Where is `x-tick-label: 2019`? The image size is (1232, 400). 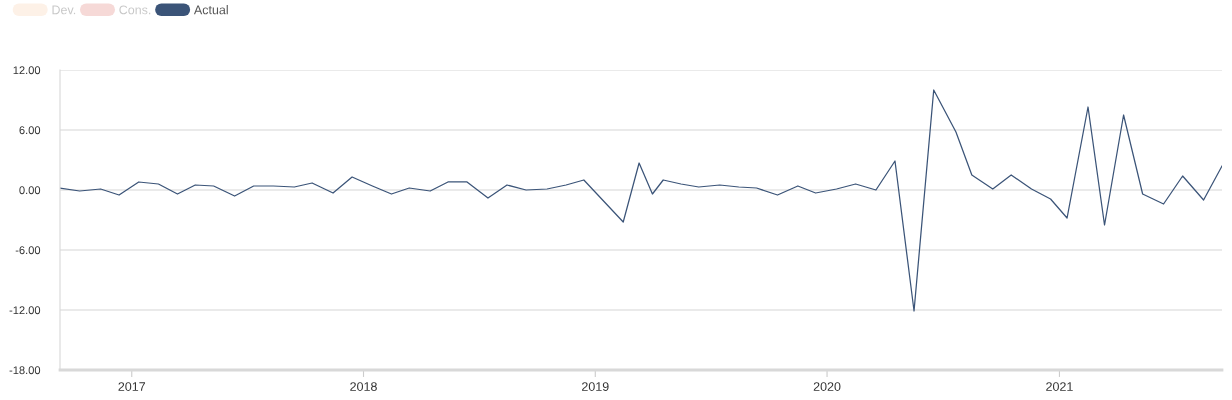
x-tick-label: 2019 is located at coordinates (595, 386).